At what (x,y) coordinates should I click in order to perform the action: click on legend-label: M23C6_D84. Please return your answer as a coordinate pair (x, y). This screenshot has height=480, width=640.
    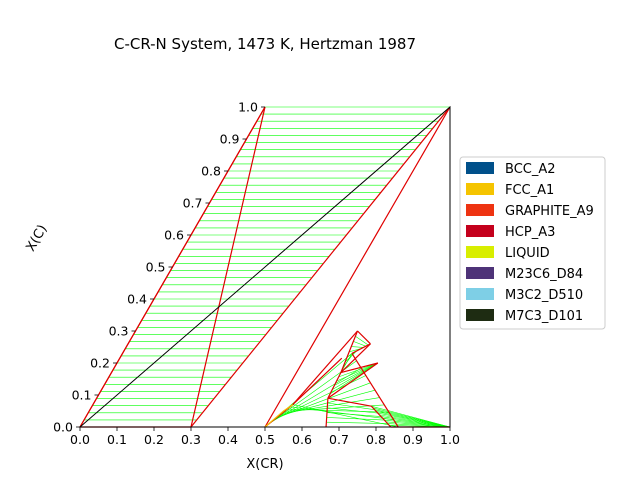
    Looking at the image, I should click on (544, 274).